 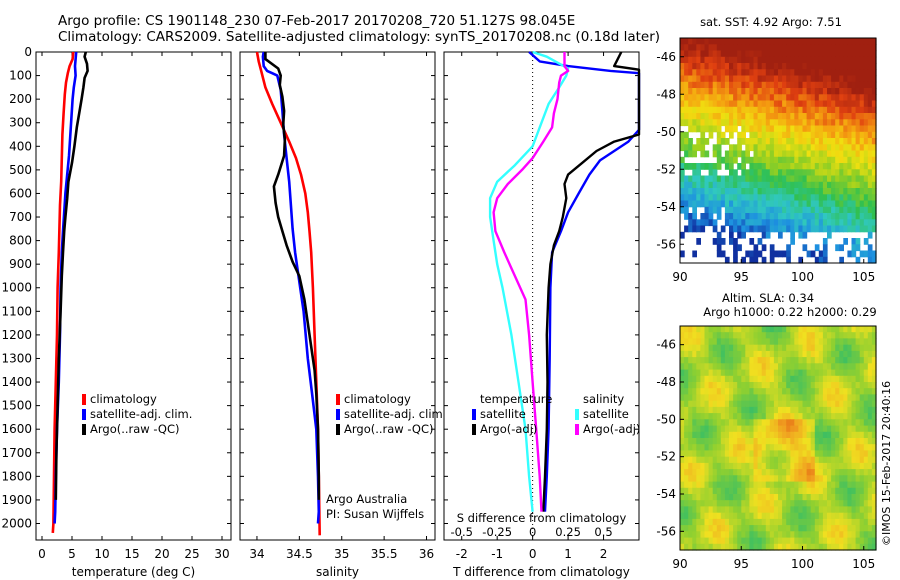 I want to click on map-y-tick-label: -56, so click(x=666, y=244).